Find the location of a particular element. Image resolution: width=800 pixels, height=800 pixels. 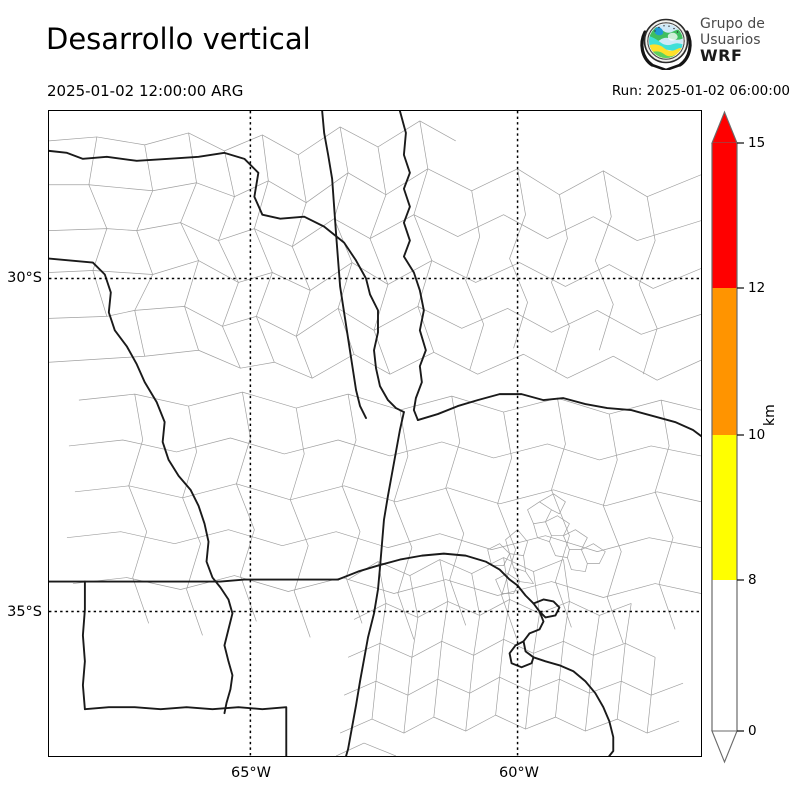

axis-label-lon-60W: 60°W is located at coordinates (519, 773).